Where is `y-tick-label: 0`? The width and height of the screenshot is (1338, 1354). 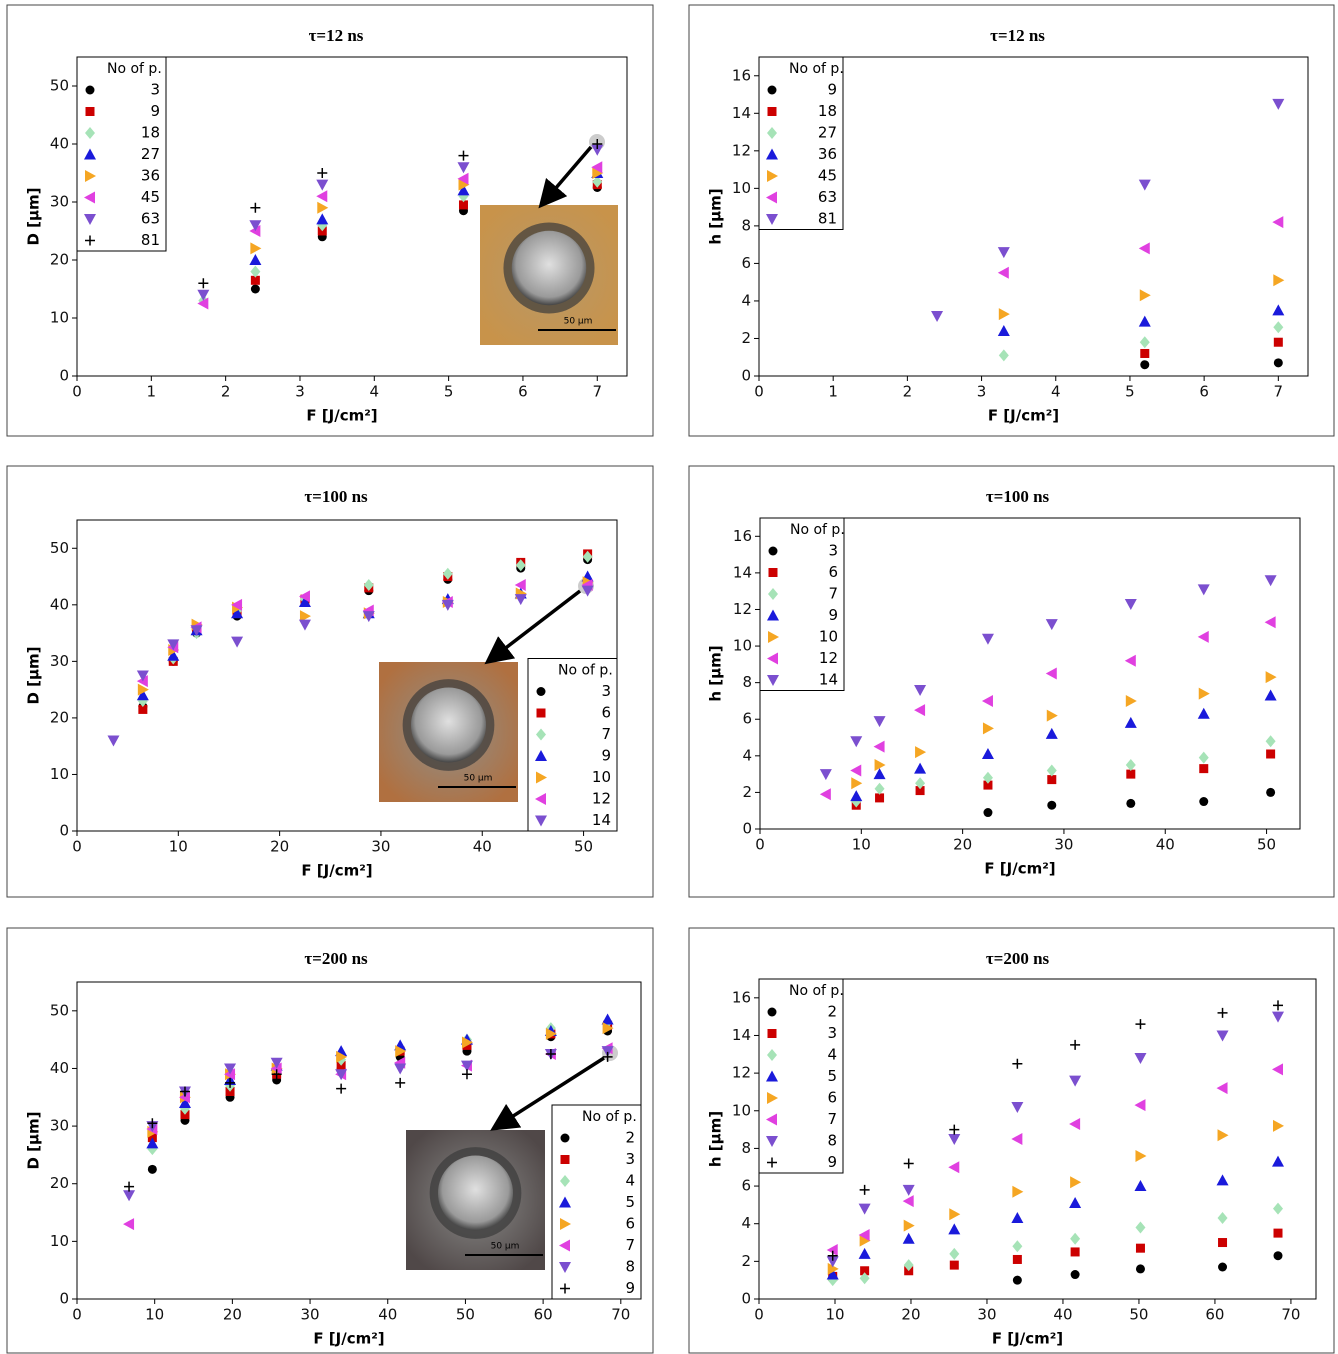 y-tick-label: 0 is located at coordinates (64, 376).